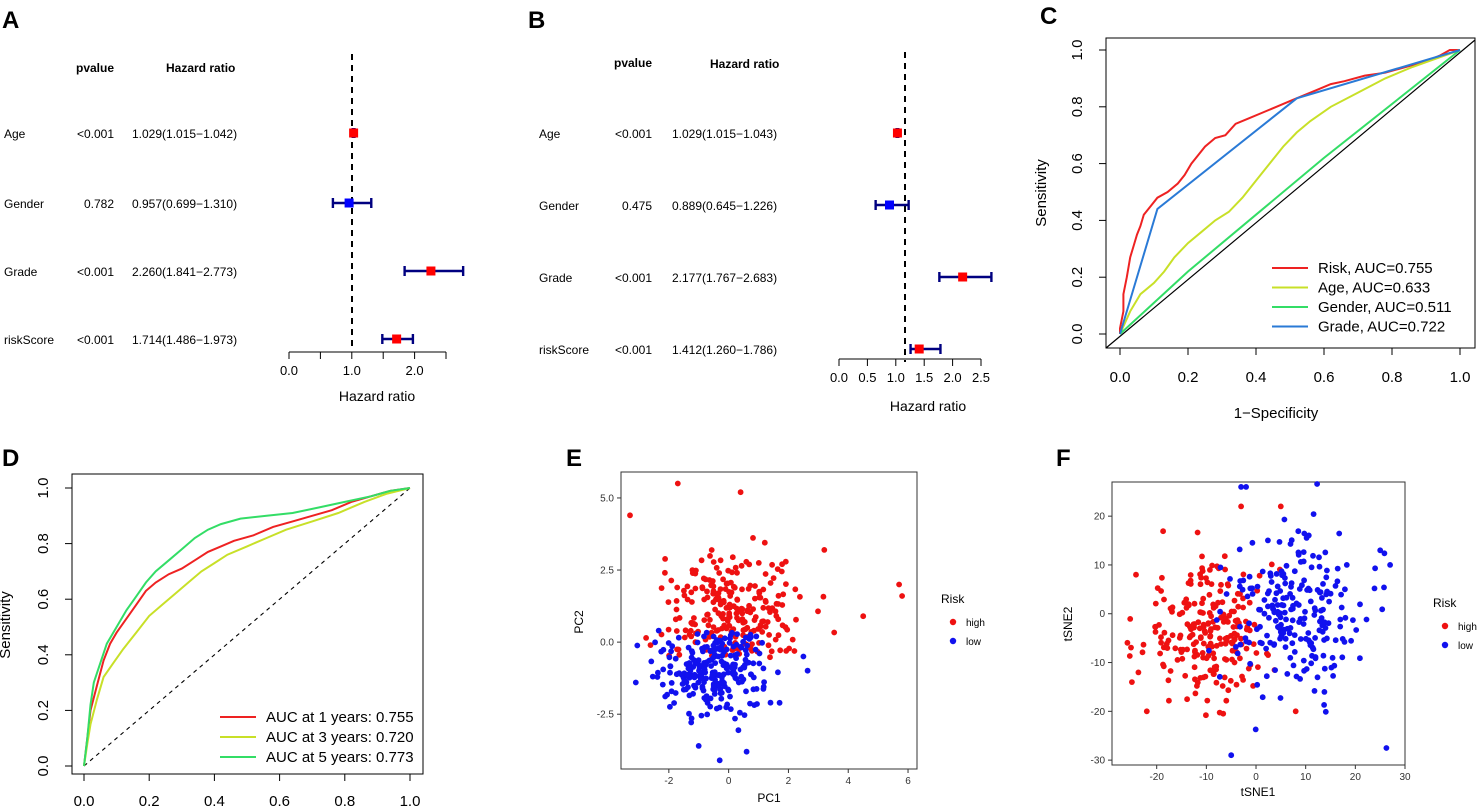 This screenshot has width=1477, height=806. What do you see at coordinates (43, 488) in the screenshot?
I see `y-tick-label: 1.0` at bounding box center [43, 488].